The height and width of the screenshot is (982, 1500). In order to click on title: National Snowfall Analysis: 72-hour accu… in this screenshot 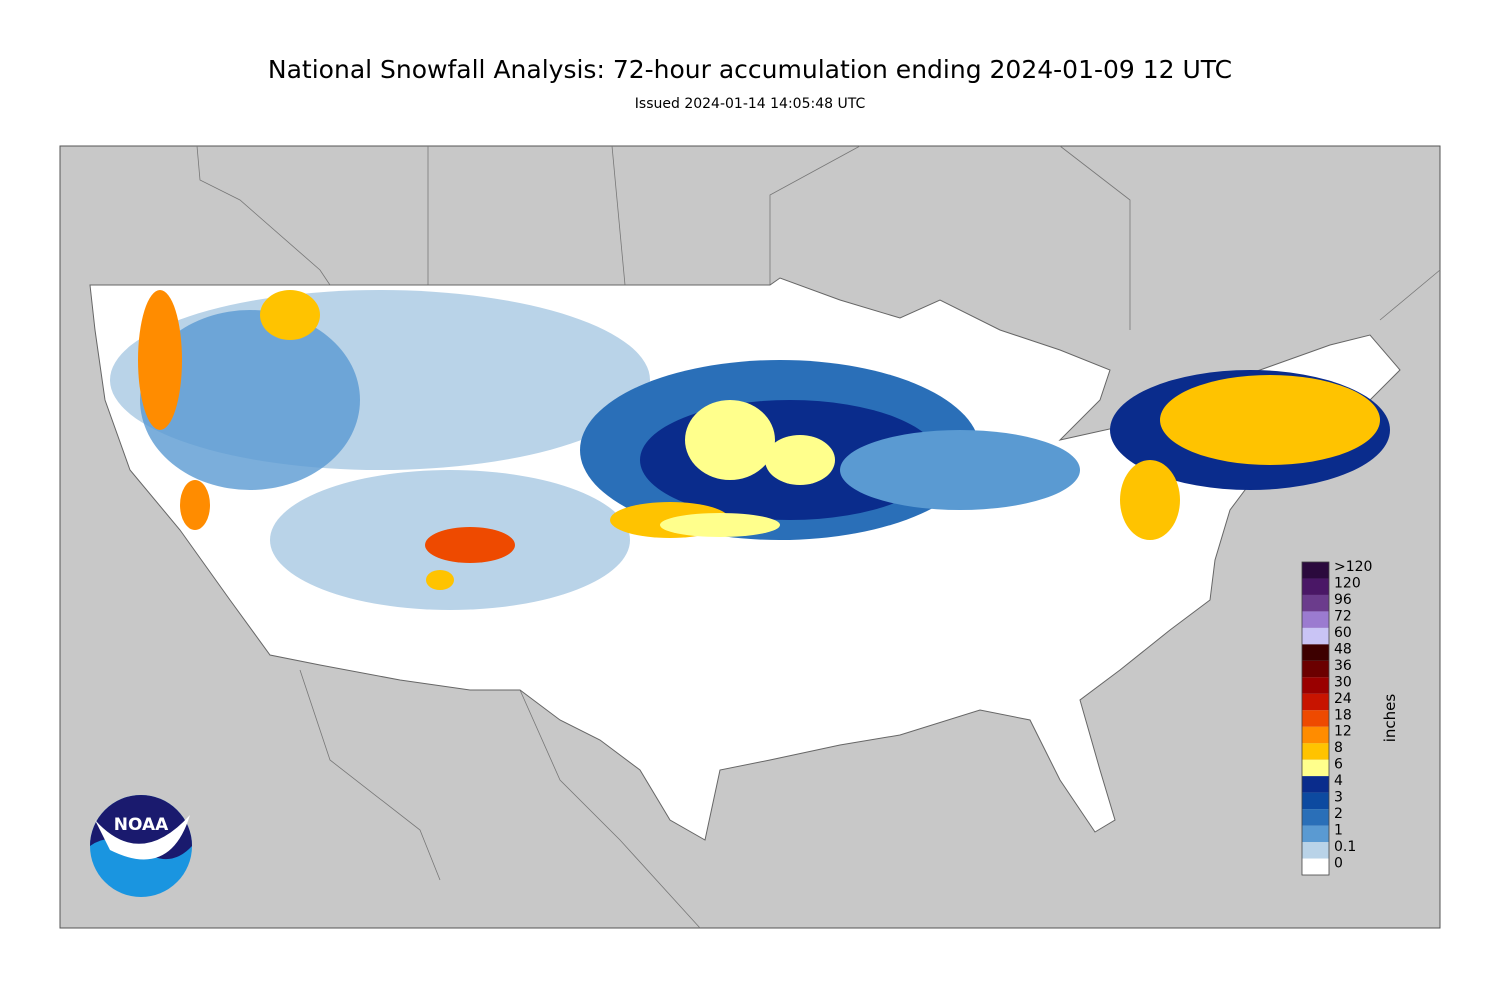, I will do `click(750, 69)`.